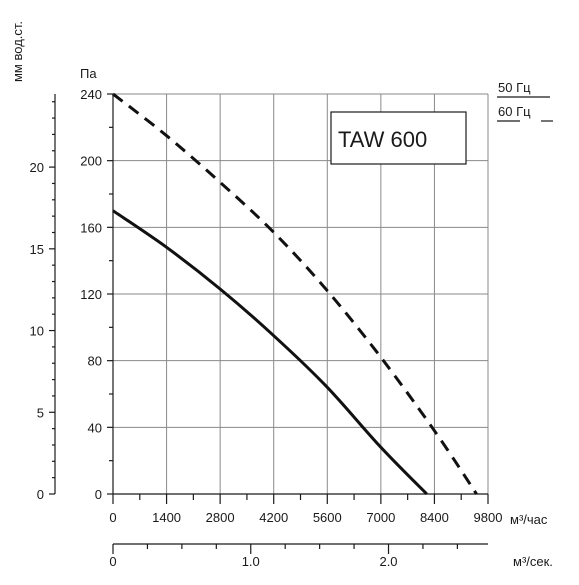  Describe the element at coordinates (95, 427) in the screenshot. I see `y-tick-label-1: 40` at that location.